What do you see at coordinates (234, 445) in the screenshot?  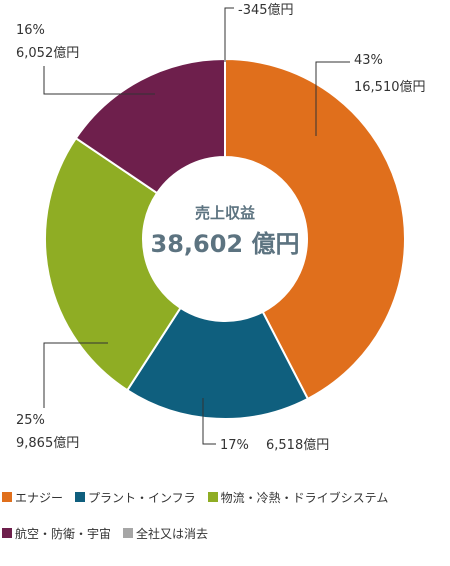 I see `plant-infra-percent-label: 17%` at bounding box center [234, 445].